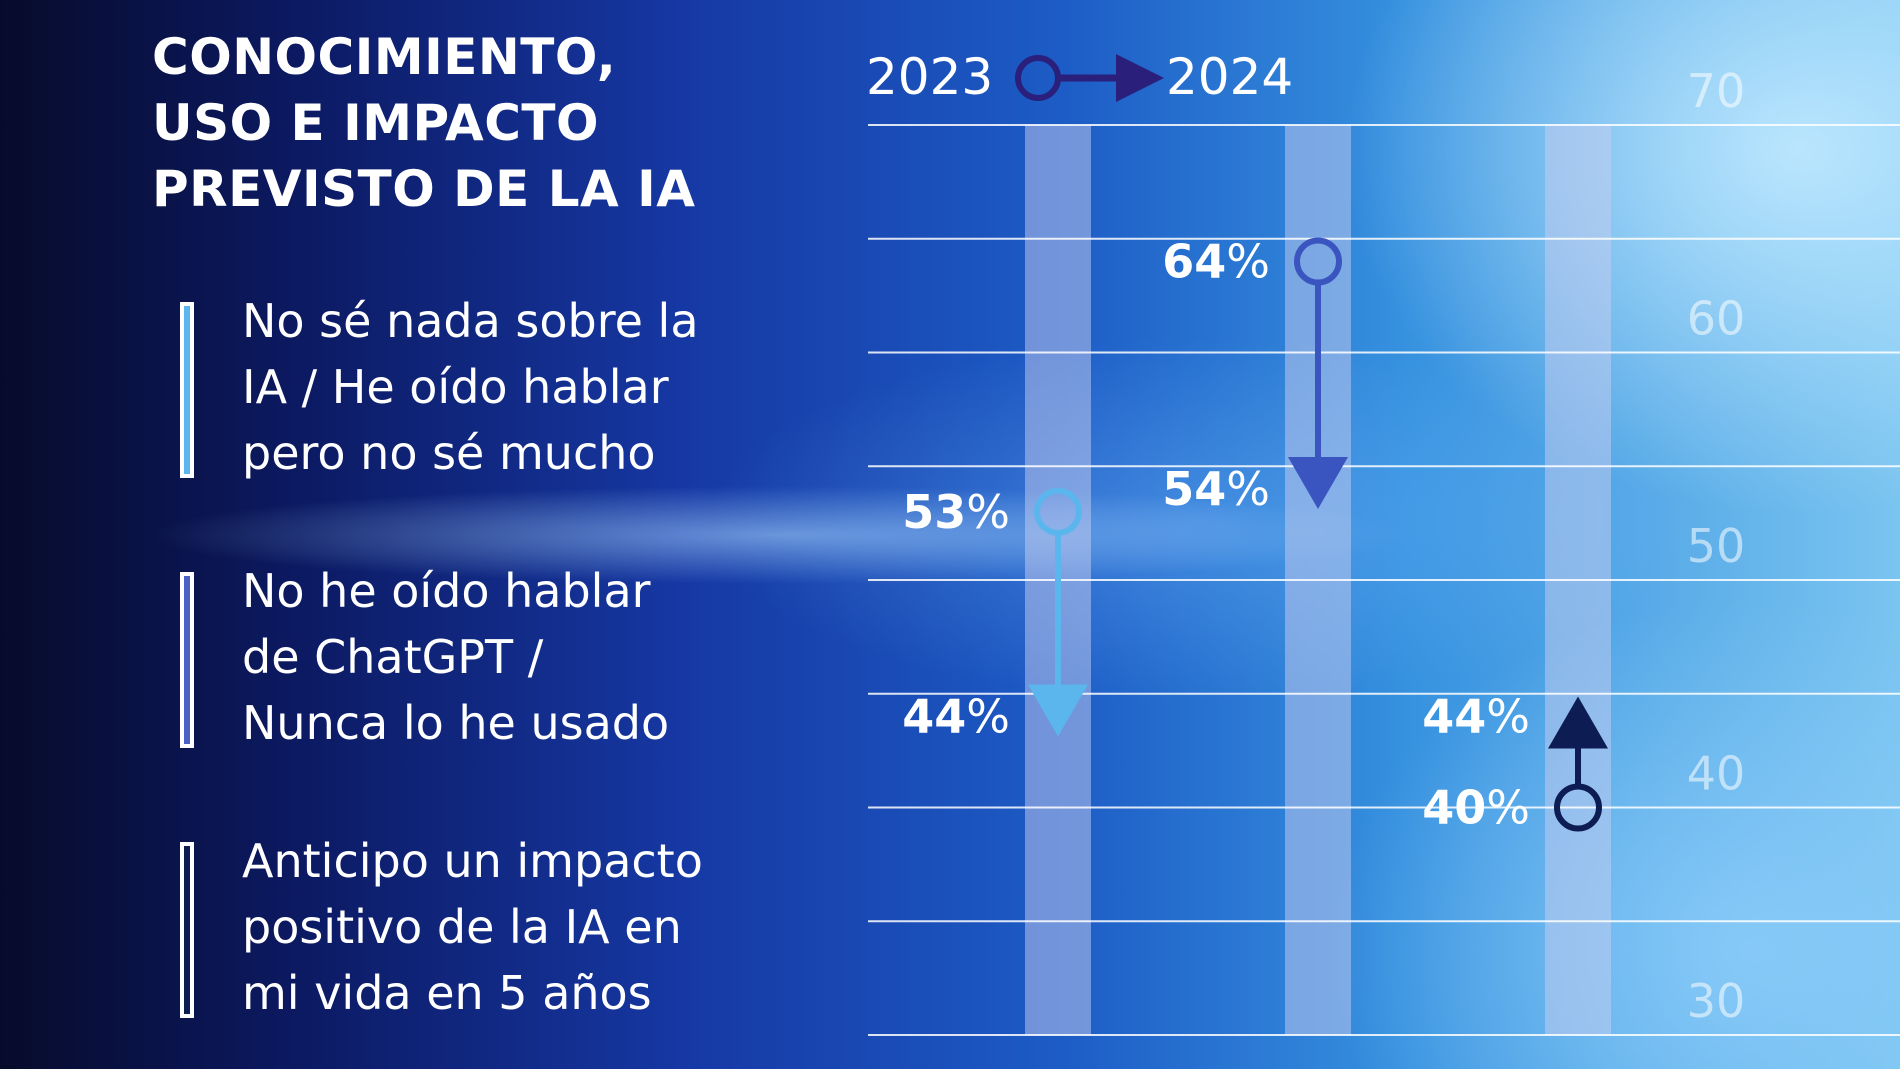 This screenshot has width=1900, height=1069. What do you see at coordinates (956, 512) in the screenshot?
I see `data-label: 53%` at bounding box center [956, 512].